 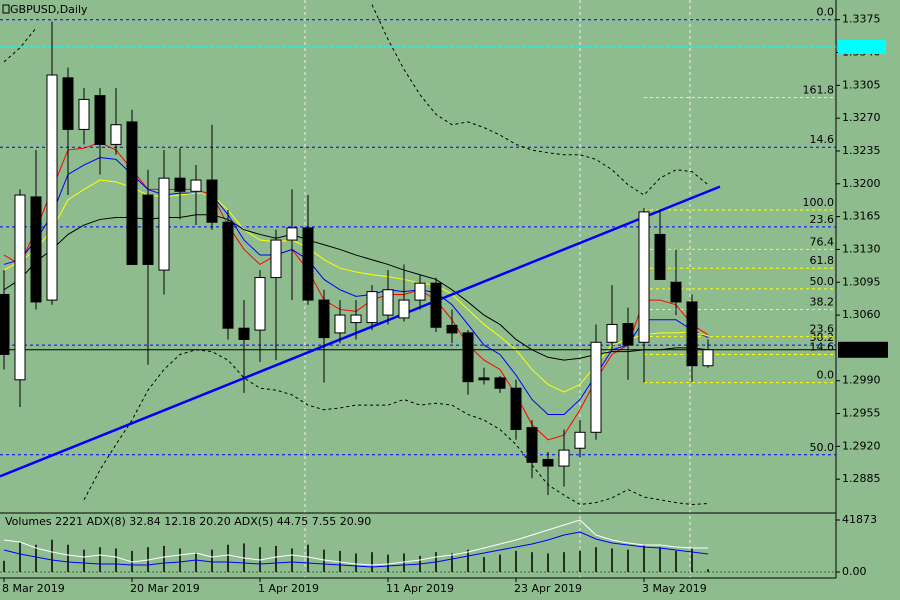 I want to click on y-tick-label: 1.3200, so click(x=861, y=183).